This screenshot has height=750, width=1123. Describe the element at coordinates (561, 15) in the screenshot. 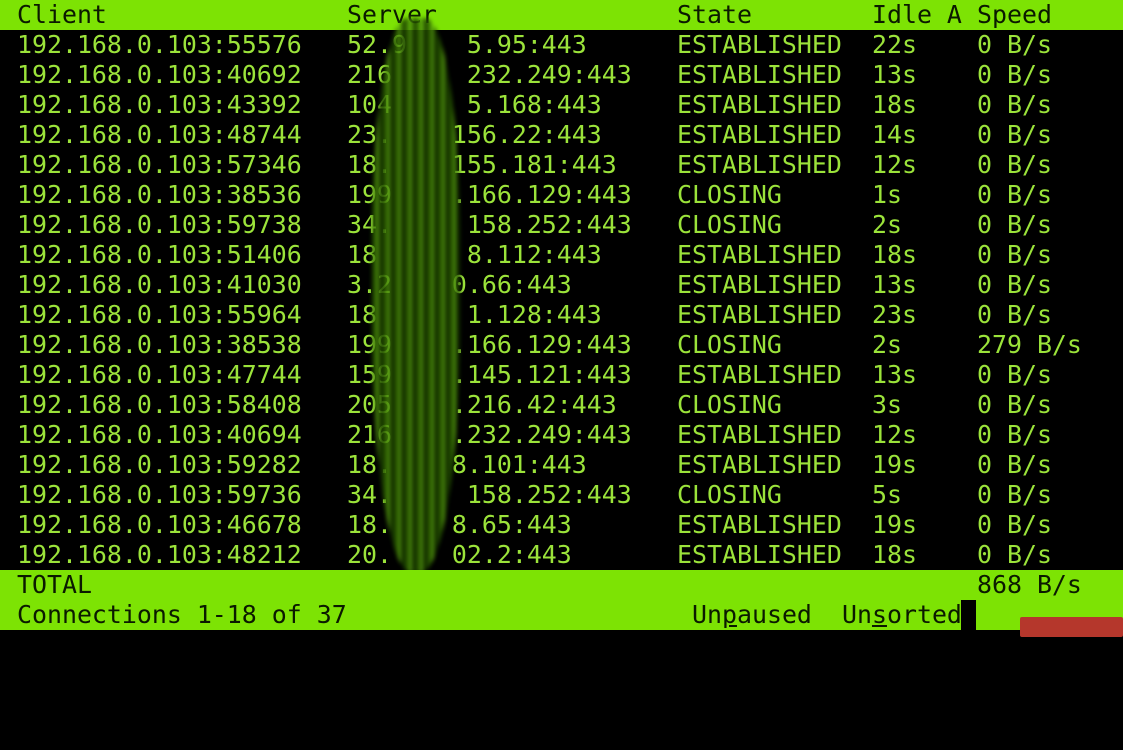

I see `column-header-row: Client Server State Idle A Speed` at that location.